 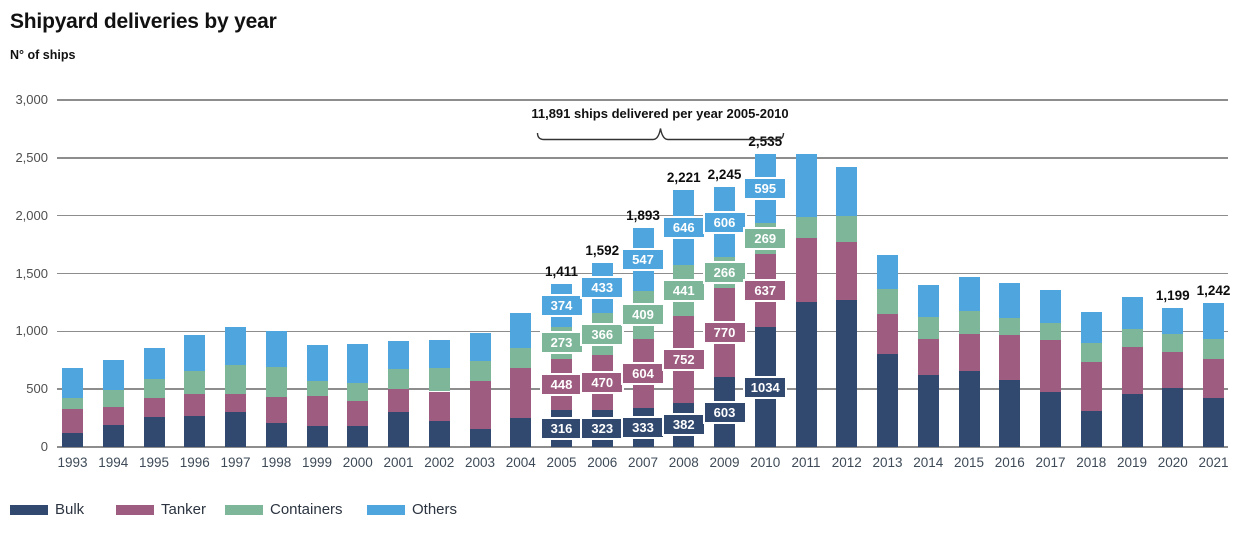 What do you see at coordinates (1132, 338) in the screenshot?
I see `bar-2019-containers` at bounding box center [1132, 338].